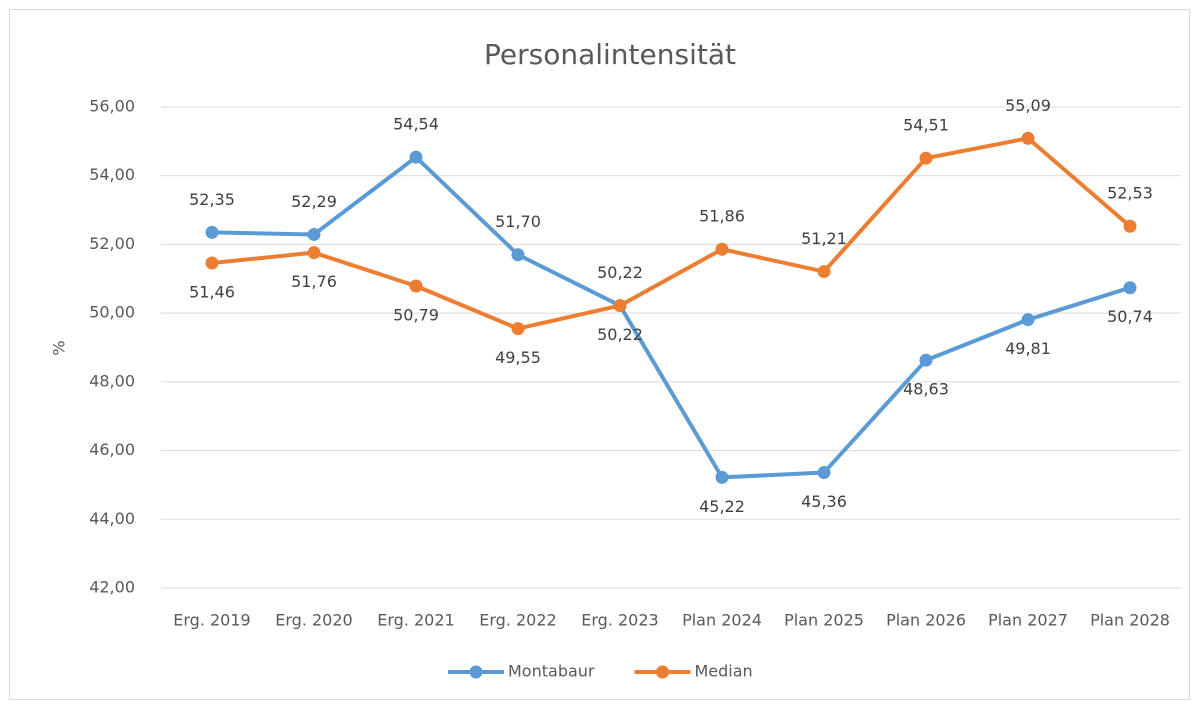 The image size is (1199, 704). What do you see at coordinates (112, 587) in the screenshot?
I see `y-tick-label: 42,00` at bounding box center [112, 587].